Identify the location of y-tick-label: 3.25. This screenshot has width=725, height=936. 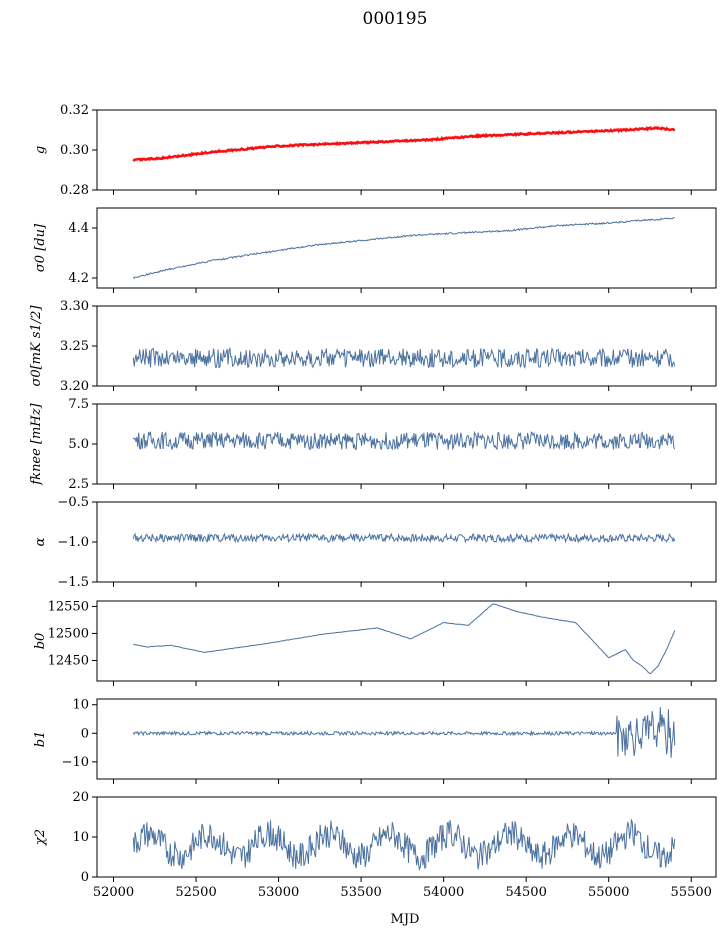
(74, 346).